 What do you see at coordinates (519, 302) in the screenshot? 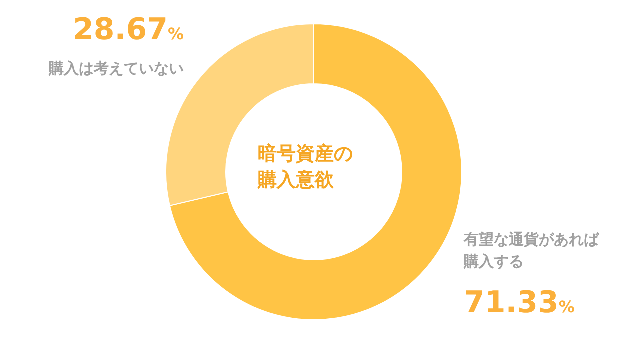
I see `data-label: 71.33%` at bounding box center [519, 302].